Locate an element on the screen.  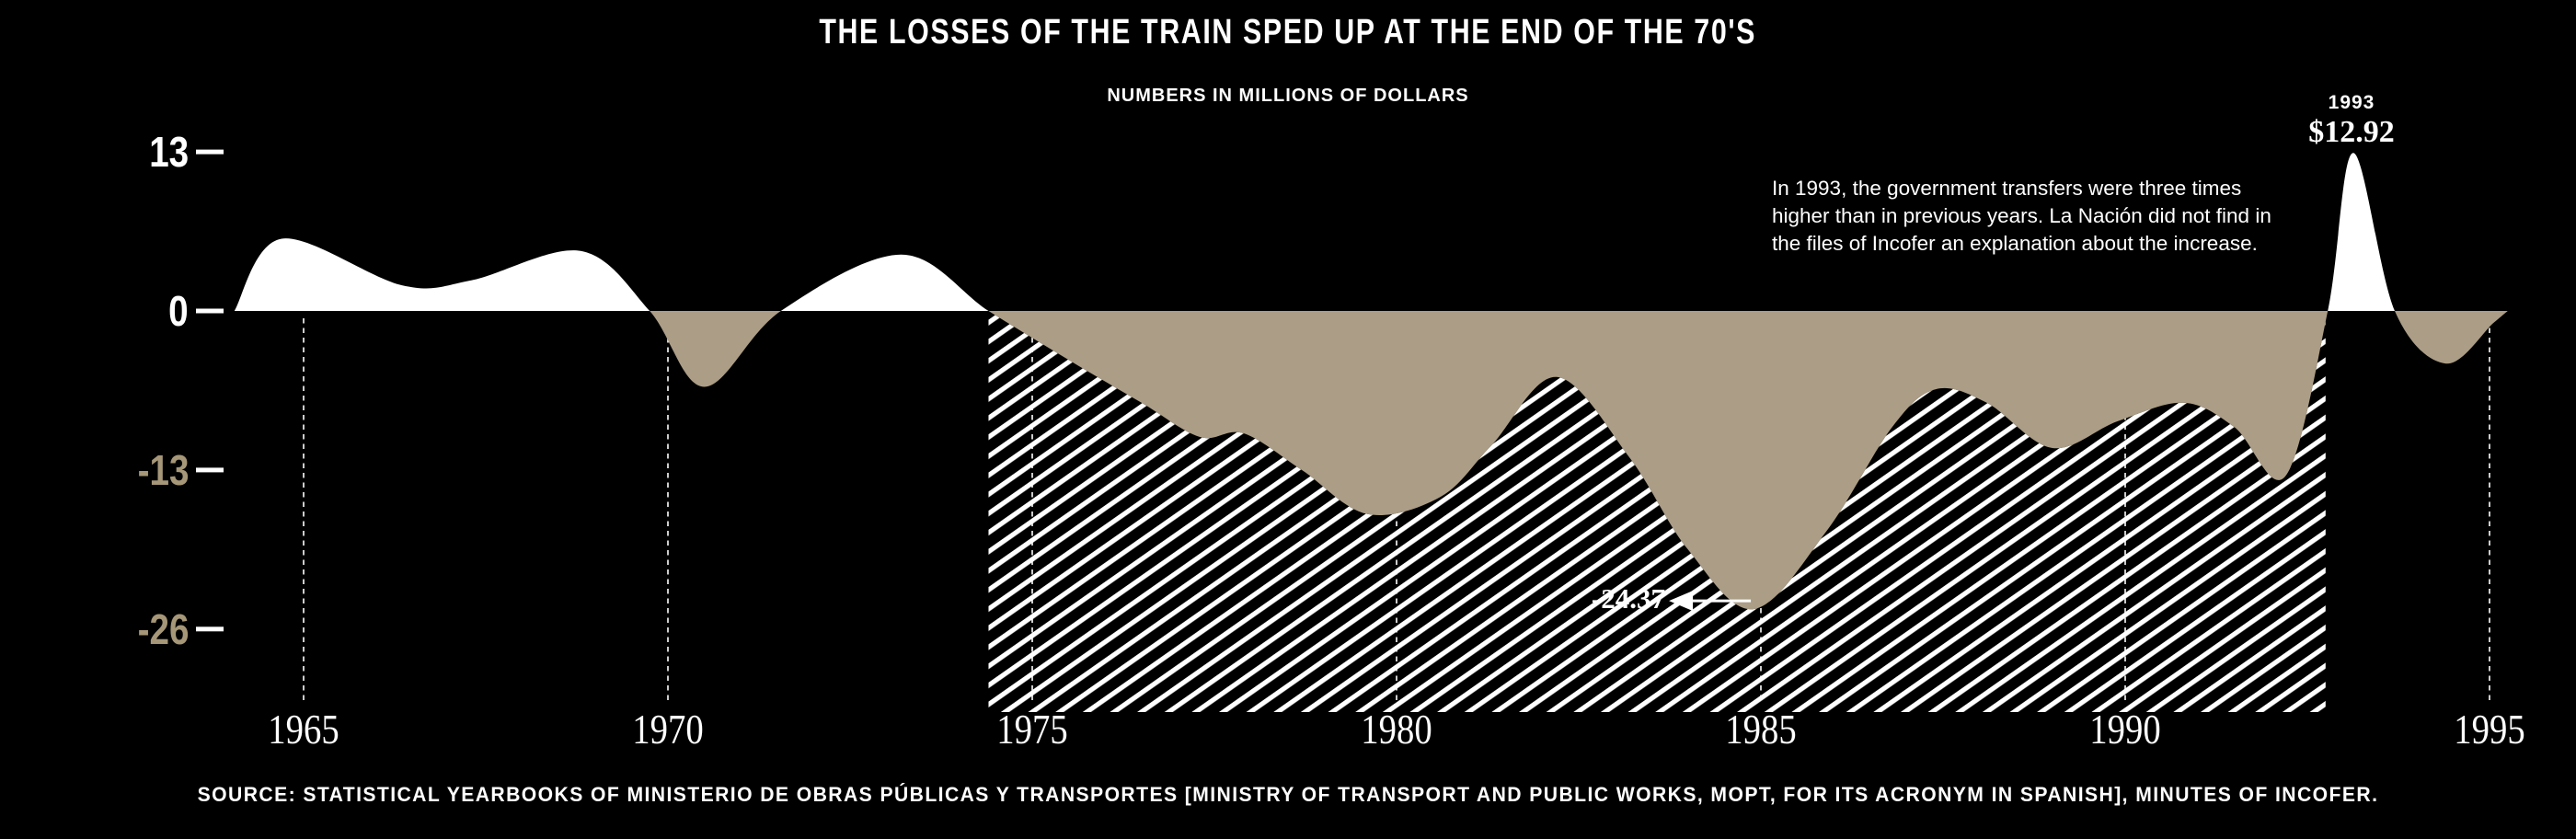
x-axis-label-1985: 1985 is located at coordinates (1761, 730).